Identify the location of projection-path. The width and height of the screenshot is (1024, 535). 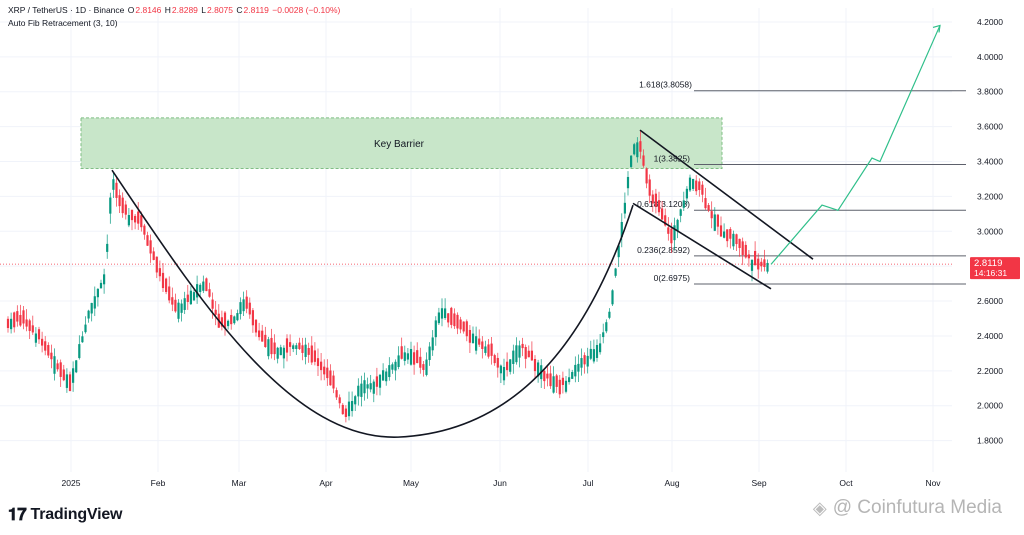
(855, 145).